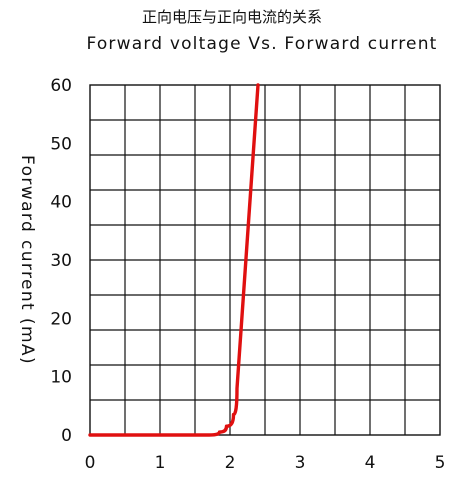  I want to click on x-tick-label: 1, so click(160, 463).